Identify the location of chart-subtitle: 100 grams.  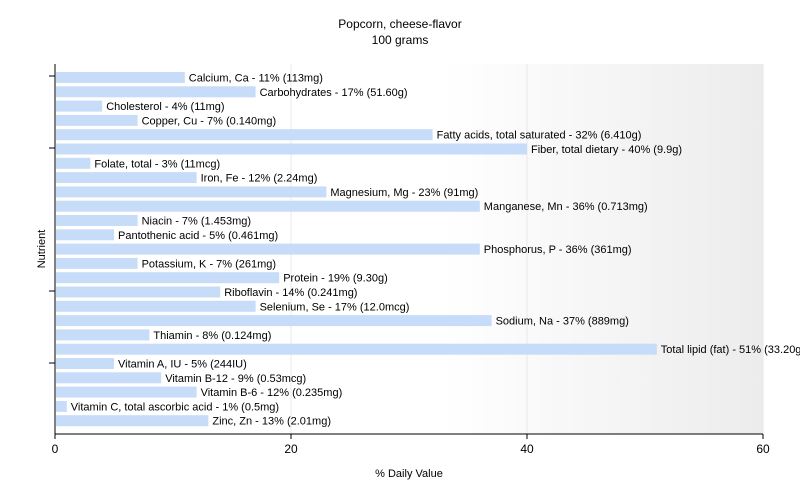
(400, 40).